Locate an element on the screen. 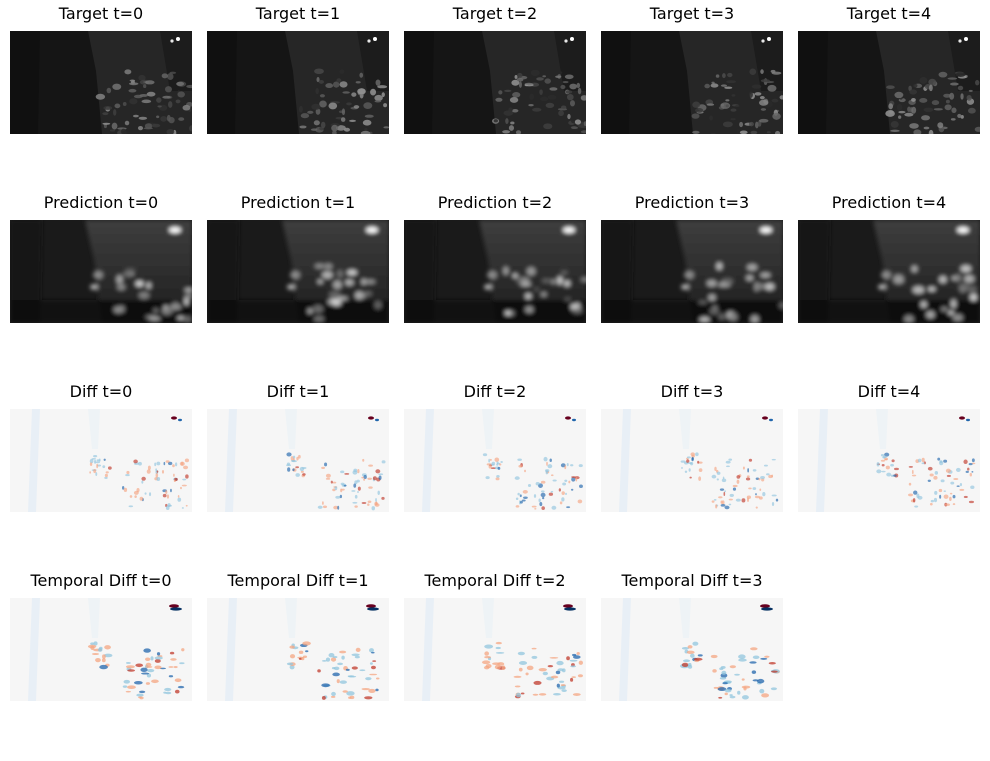  target-title-4: Target t=4 is located at coordinates (889, 13).